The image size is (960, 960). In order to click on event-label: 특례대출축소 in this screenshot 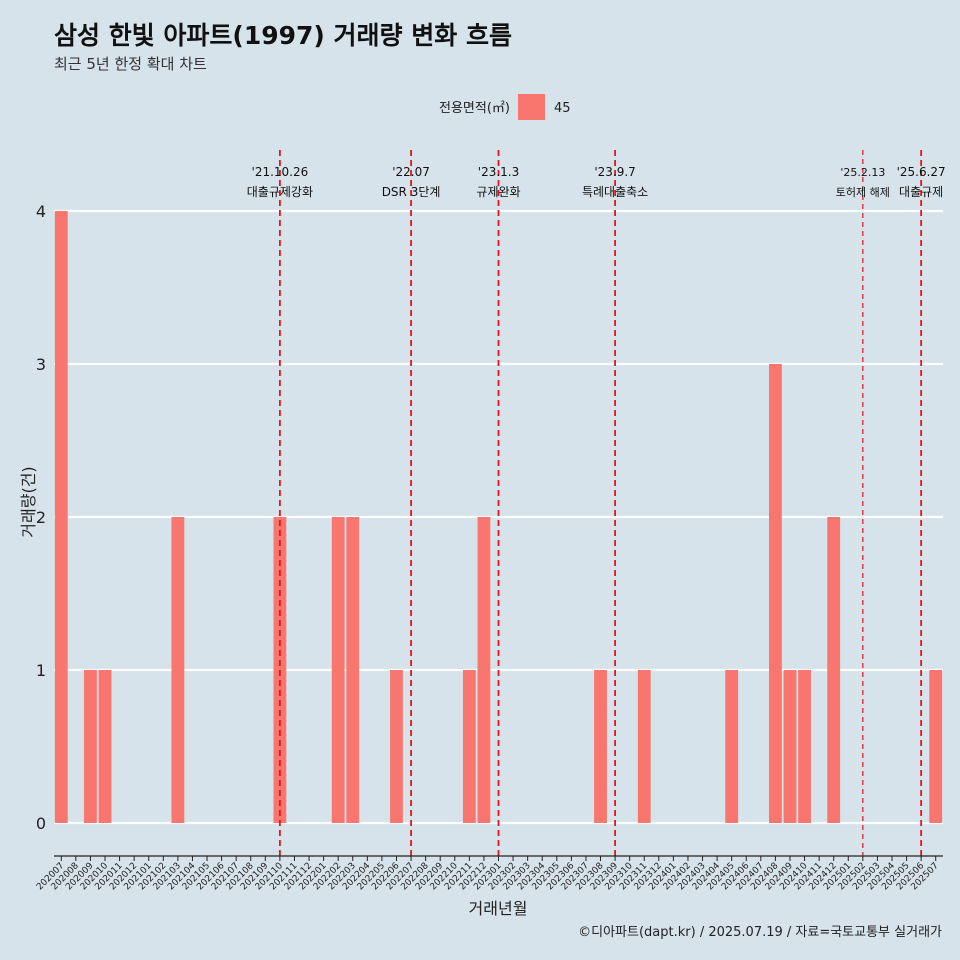, I will do `click(615, 192)`.